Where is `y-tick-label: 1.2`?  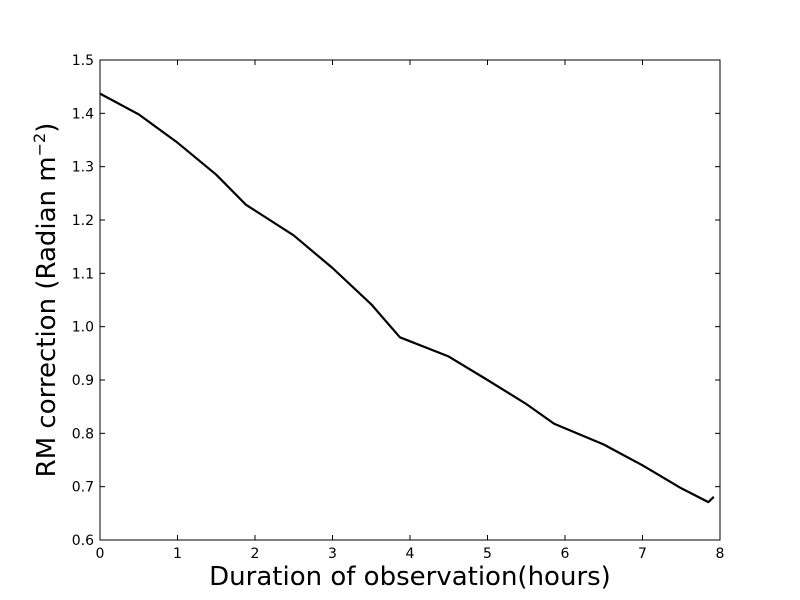 y-tick-label: 1.2 is located at coordinates (83, 221).